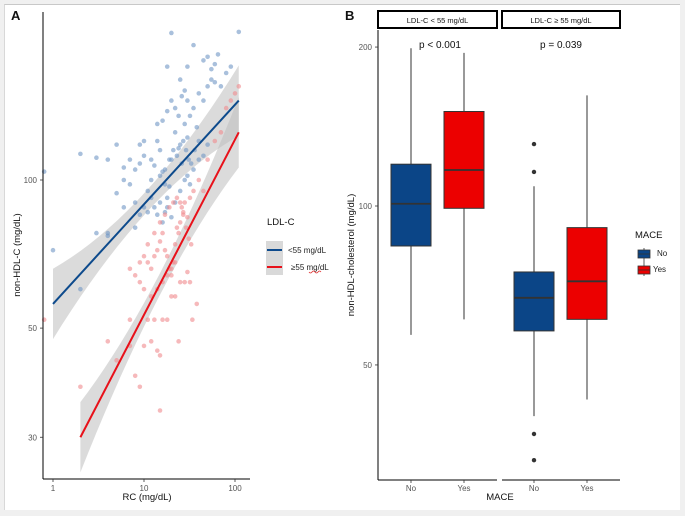 This screenshot has width=685, height=516. I want to click on a-x-axis-title: RC (mg/dL), so click(146, 497).